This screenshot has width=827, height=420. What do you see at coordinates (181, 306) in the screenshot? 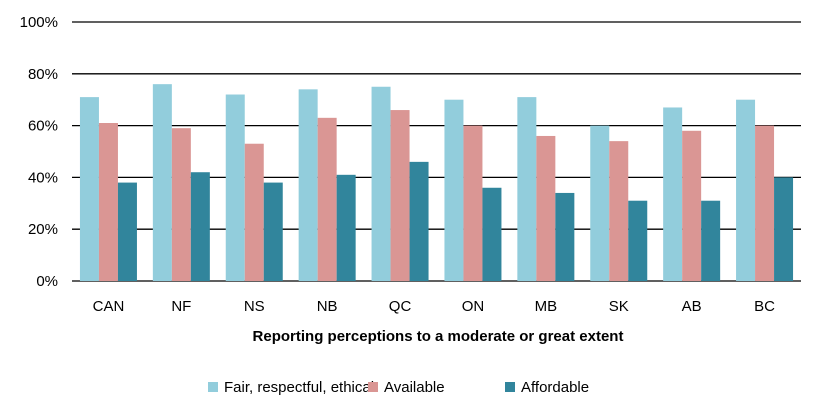
I see `x-tick-label: NF` at bounding box center [181, 306].